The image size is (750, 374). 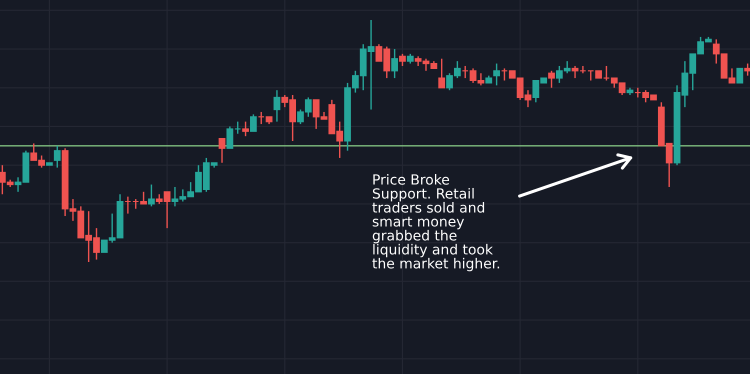 I want to click on annotation: Price Broke Support. Retail traders sold and smart money grabbed the liquidity and took the market higher., so click(x=436, y=223).